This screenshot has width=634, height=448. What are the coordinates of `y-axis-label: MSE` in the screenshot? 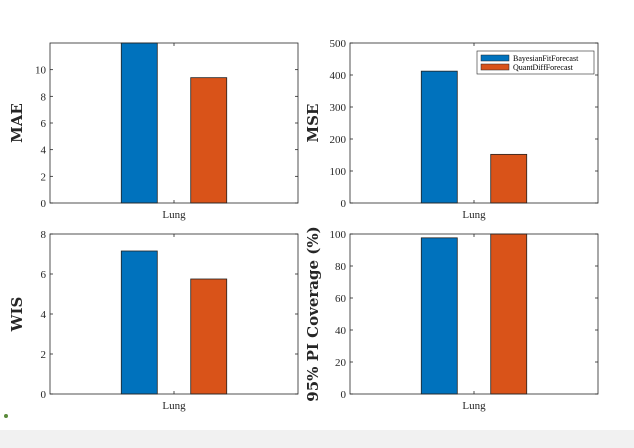 It's located at (313, 123).